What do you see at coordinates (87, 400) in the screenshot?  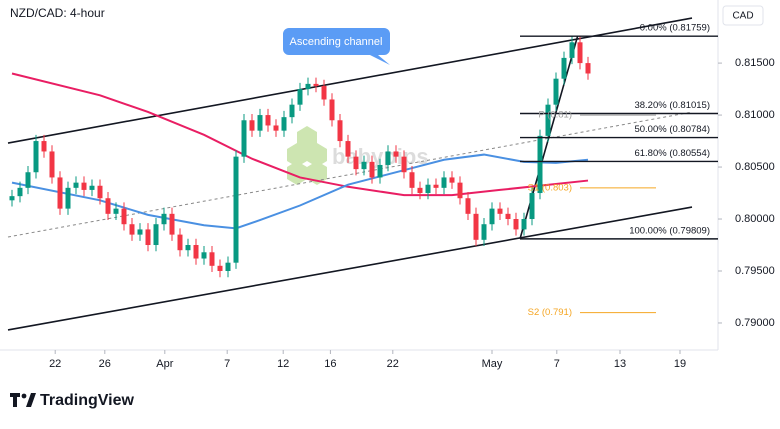 I see `brand-name: TradingView` at bounding box center [87, 400].